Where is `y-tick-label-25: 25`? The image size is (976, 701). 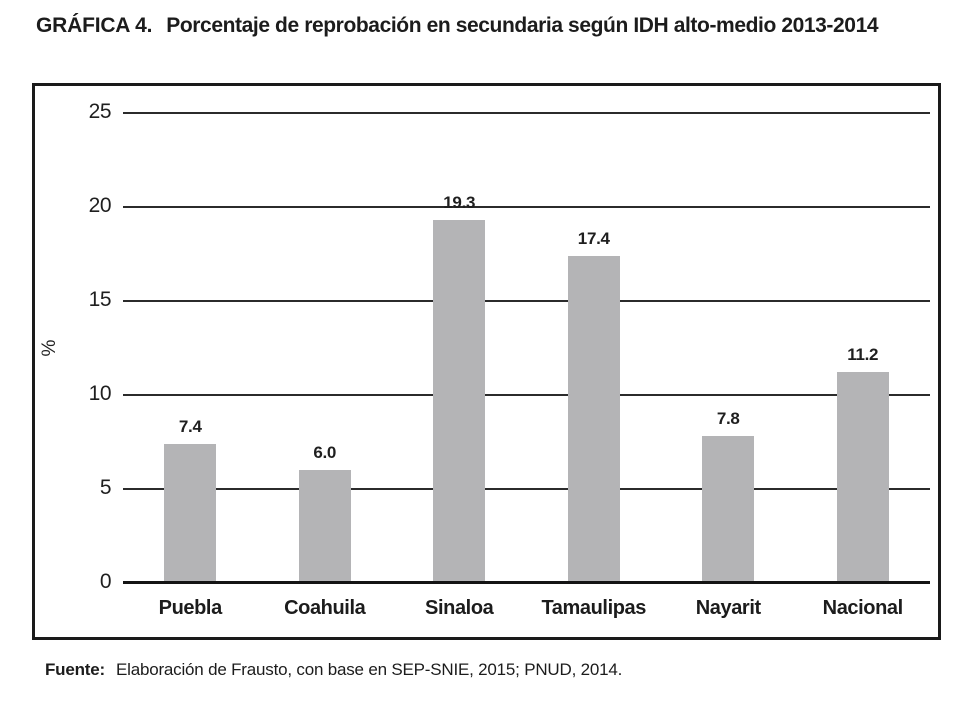
y-tick-label-25: 25 is located at coordinates (100, 112).